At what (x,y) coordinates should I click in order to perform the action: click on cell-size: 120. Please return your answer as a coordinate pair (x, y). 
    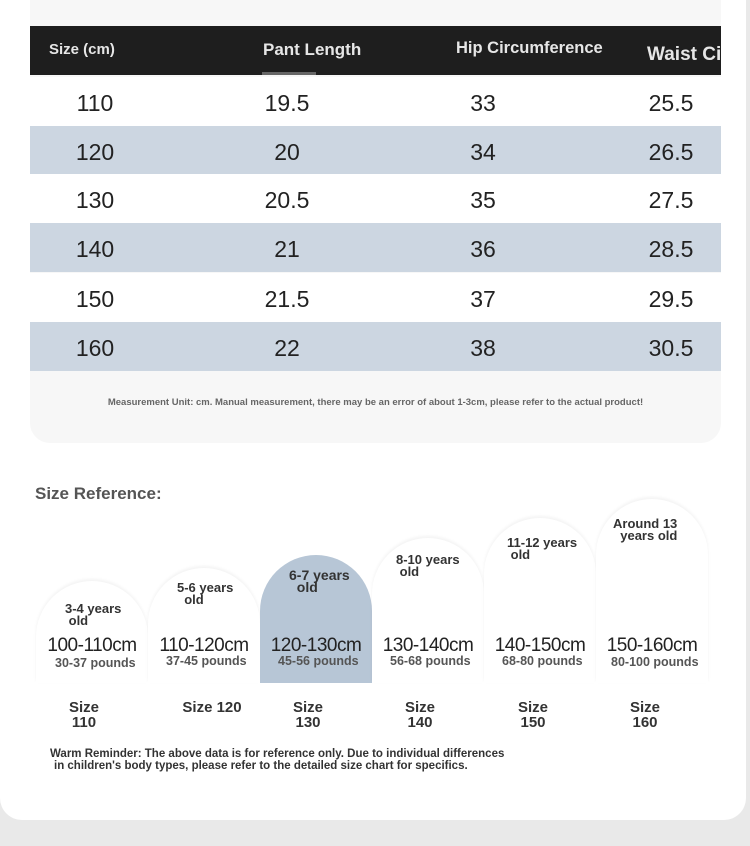
    Looking at the image, I should click on (95, 152).